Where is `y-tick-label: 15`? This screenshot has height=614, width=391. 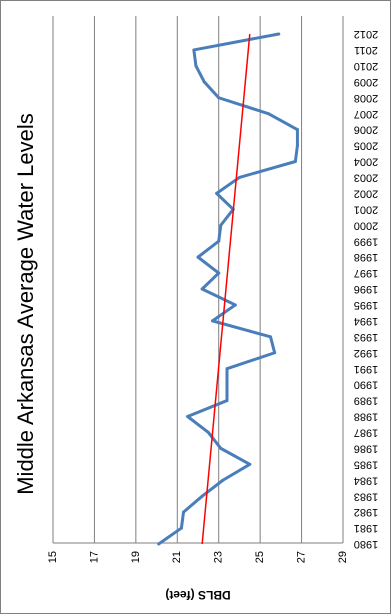
y-tick-label: 15 is located at coordinates (53, 557).